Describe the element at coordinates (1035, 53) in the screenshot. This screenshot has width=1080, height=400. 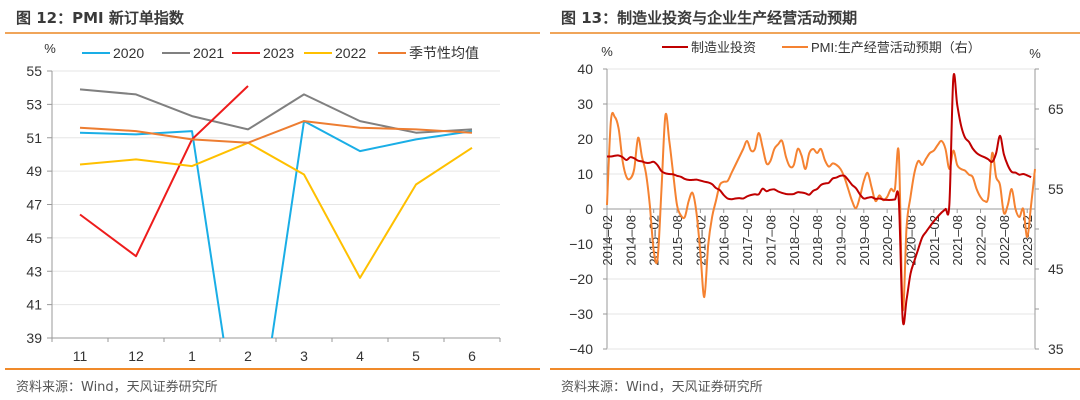
I see `y-unit-label-right: %` at that location.